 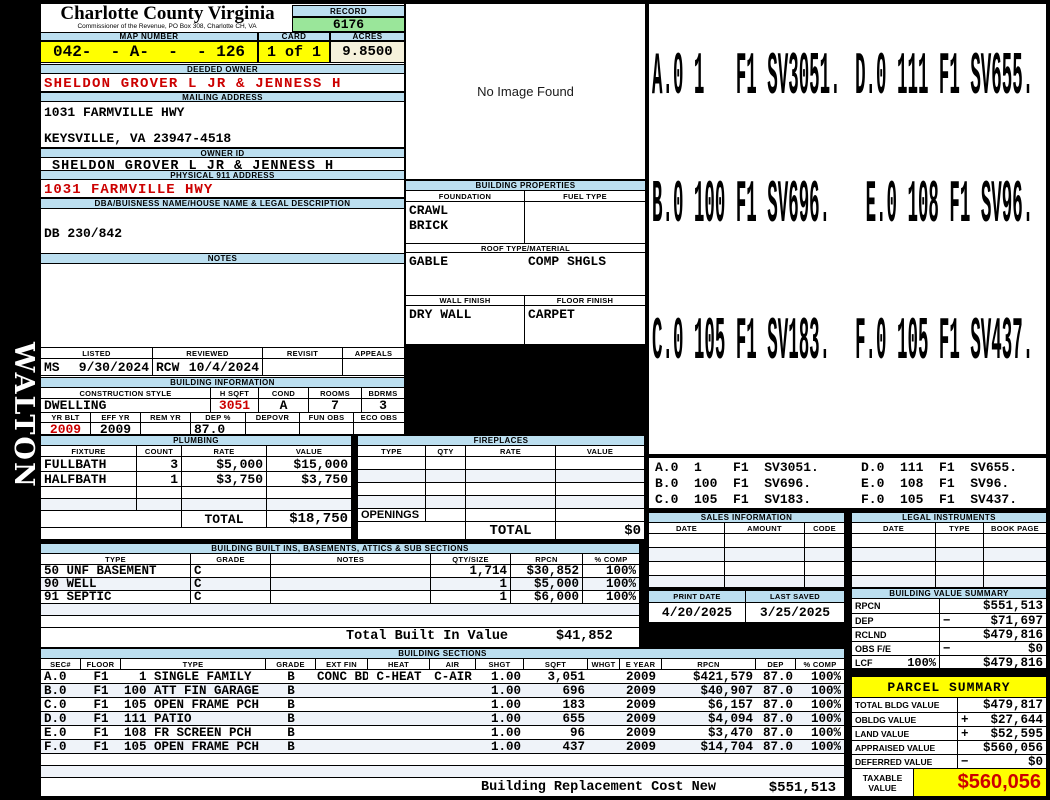 What do you see at coordinates (525, 300) in the screenshot?
I see `finish-header-row: WALL FINISH FLOOR FINISH` at bounding box center [525, 300].